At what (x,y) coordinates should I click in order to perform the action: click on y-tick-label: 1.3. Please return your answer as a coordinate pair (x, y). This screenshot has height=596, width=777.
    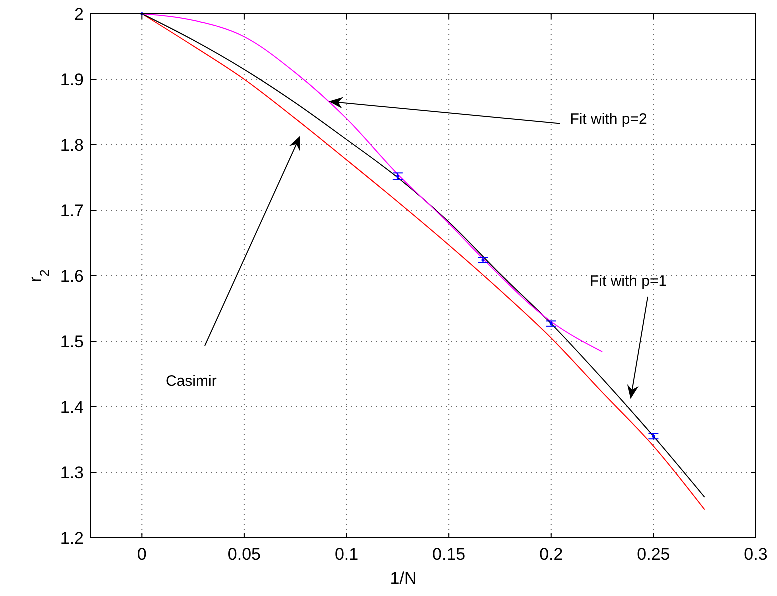
    Looking at the image, I should click on (72, 473).